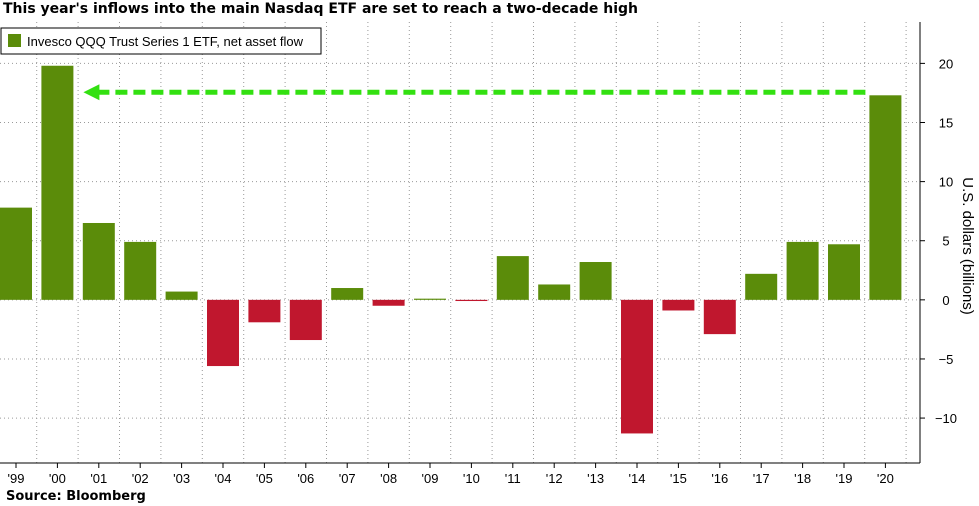 This screenshot has width=979, height=506. Describe the element at coordinates (678, 478) in the screenshot. I see `x-tick-label: '15` at that location.